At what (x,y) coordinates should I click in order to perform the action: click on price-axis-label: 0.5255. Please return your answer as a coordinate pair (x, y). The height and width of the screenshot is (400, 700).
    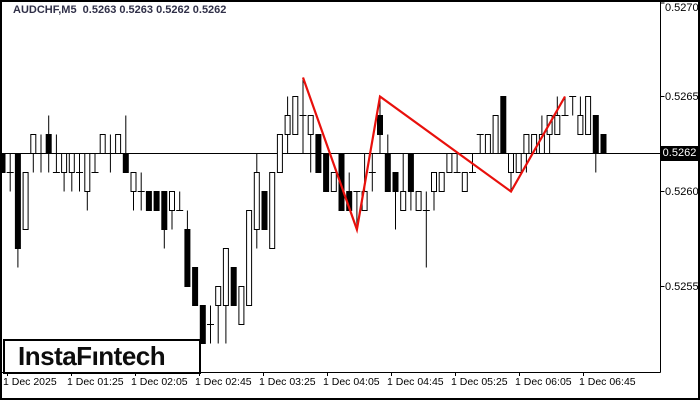
    Looking at the image, I should click on (682, 286).